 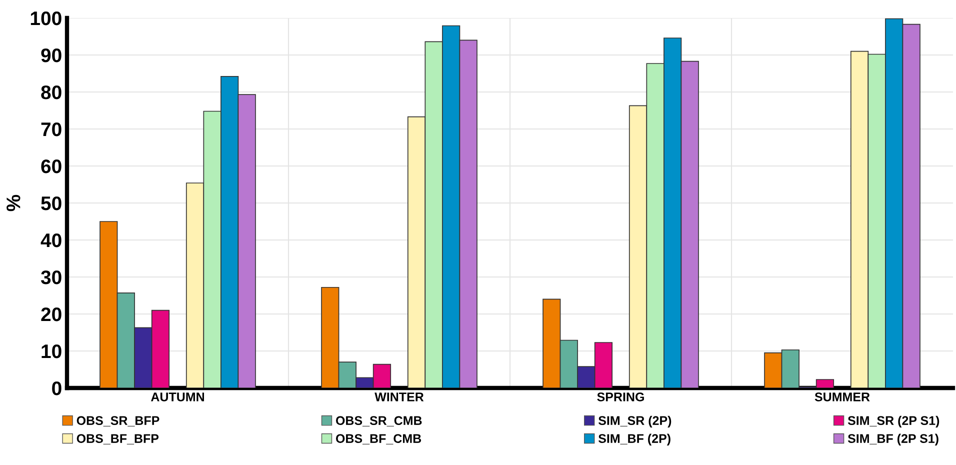 What do you see at coordinates (51, 55) in the screenshot?
I see `y-tick-label: 90` at bounding box center [51, 55].